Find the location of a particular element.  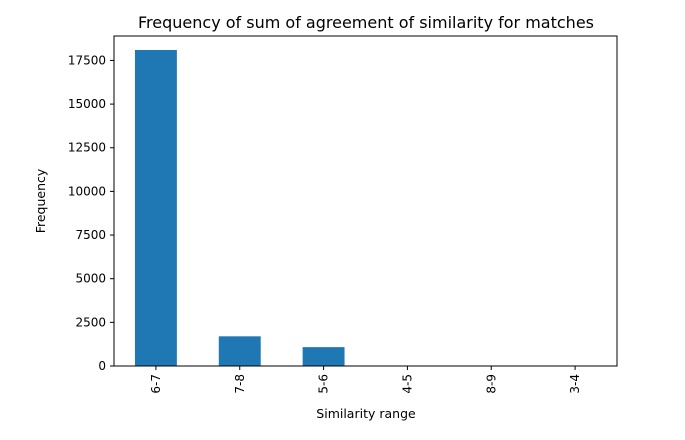

y-axis-label: Frequency is located at coordinates (40, 200).